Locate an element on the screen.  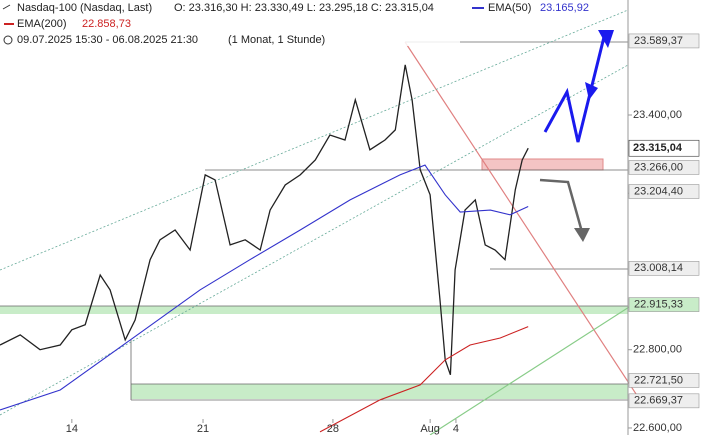
header-bg is located at coordinates (230, 23).